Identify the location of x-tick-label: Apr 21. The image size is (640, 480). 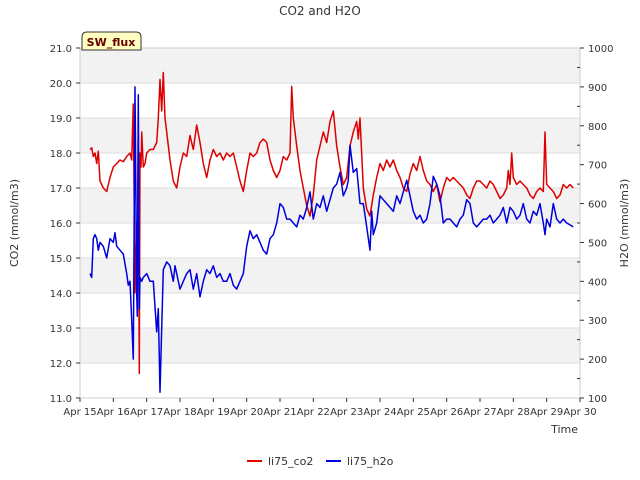
(279, 412).